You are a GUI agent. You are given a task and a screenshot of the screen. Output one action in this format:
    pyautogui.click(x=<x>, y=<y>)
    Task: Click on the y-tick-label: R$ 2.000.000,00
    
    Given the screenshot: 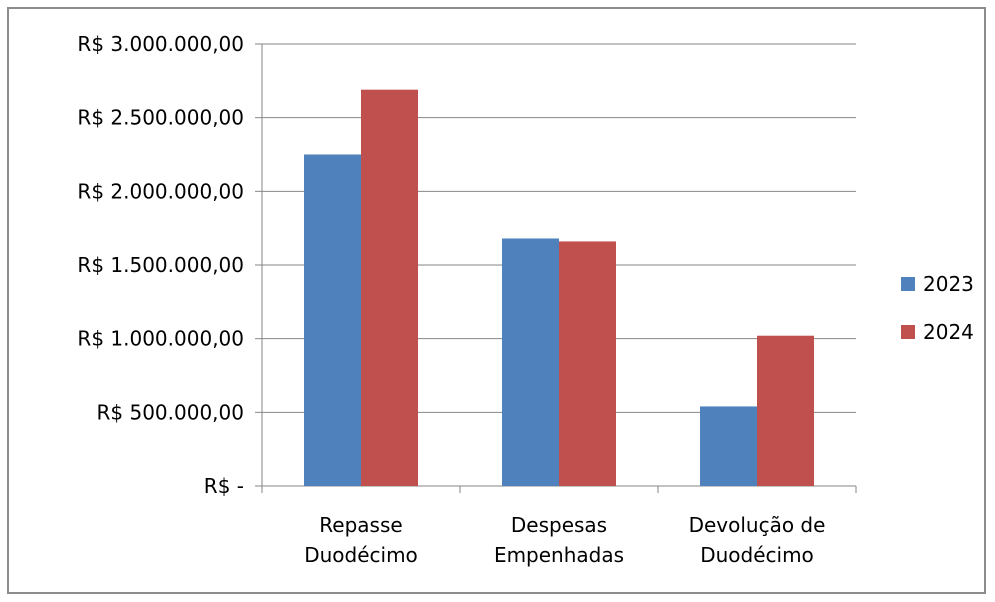 What is the action you would take?
    pyautogui.click(x=160, y=191)
    